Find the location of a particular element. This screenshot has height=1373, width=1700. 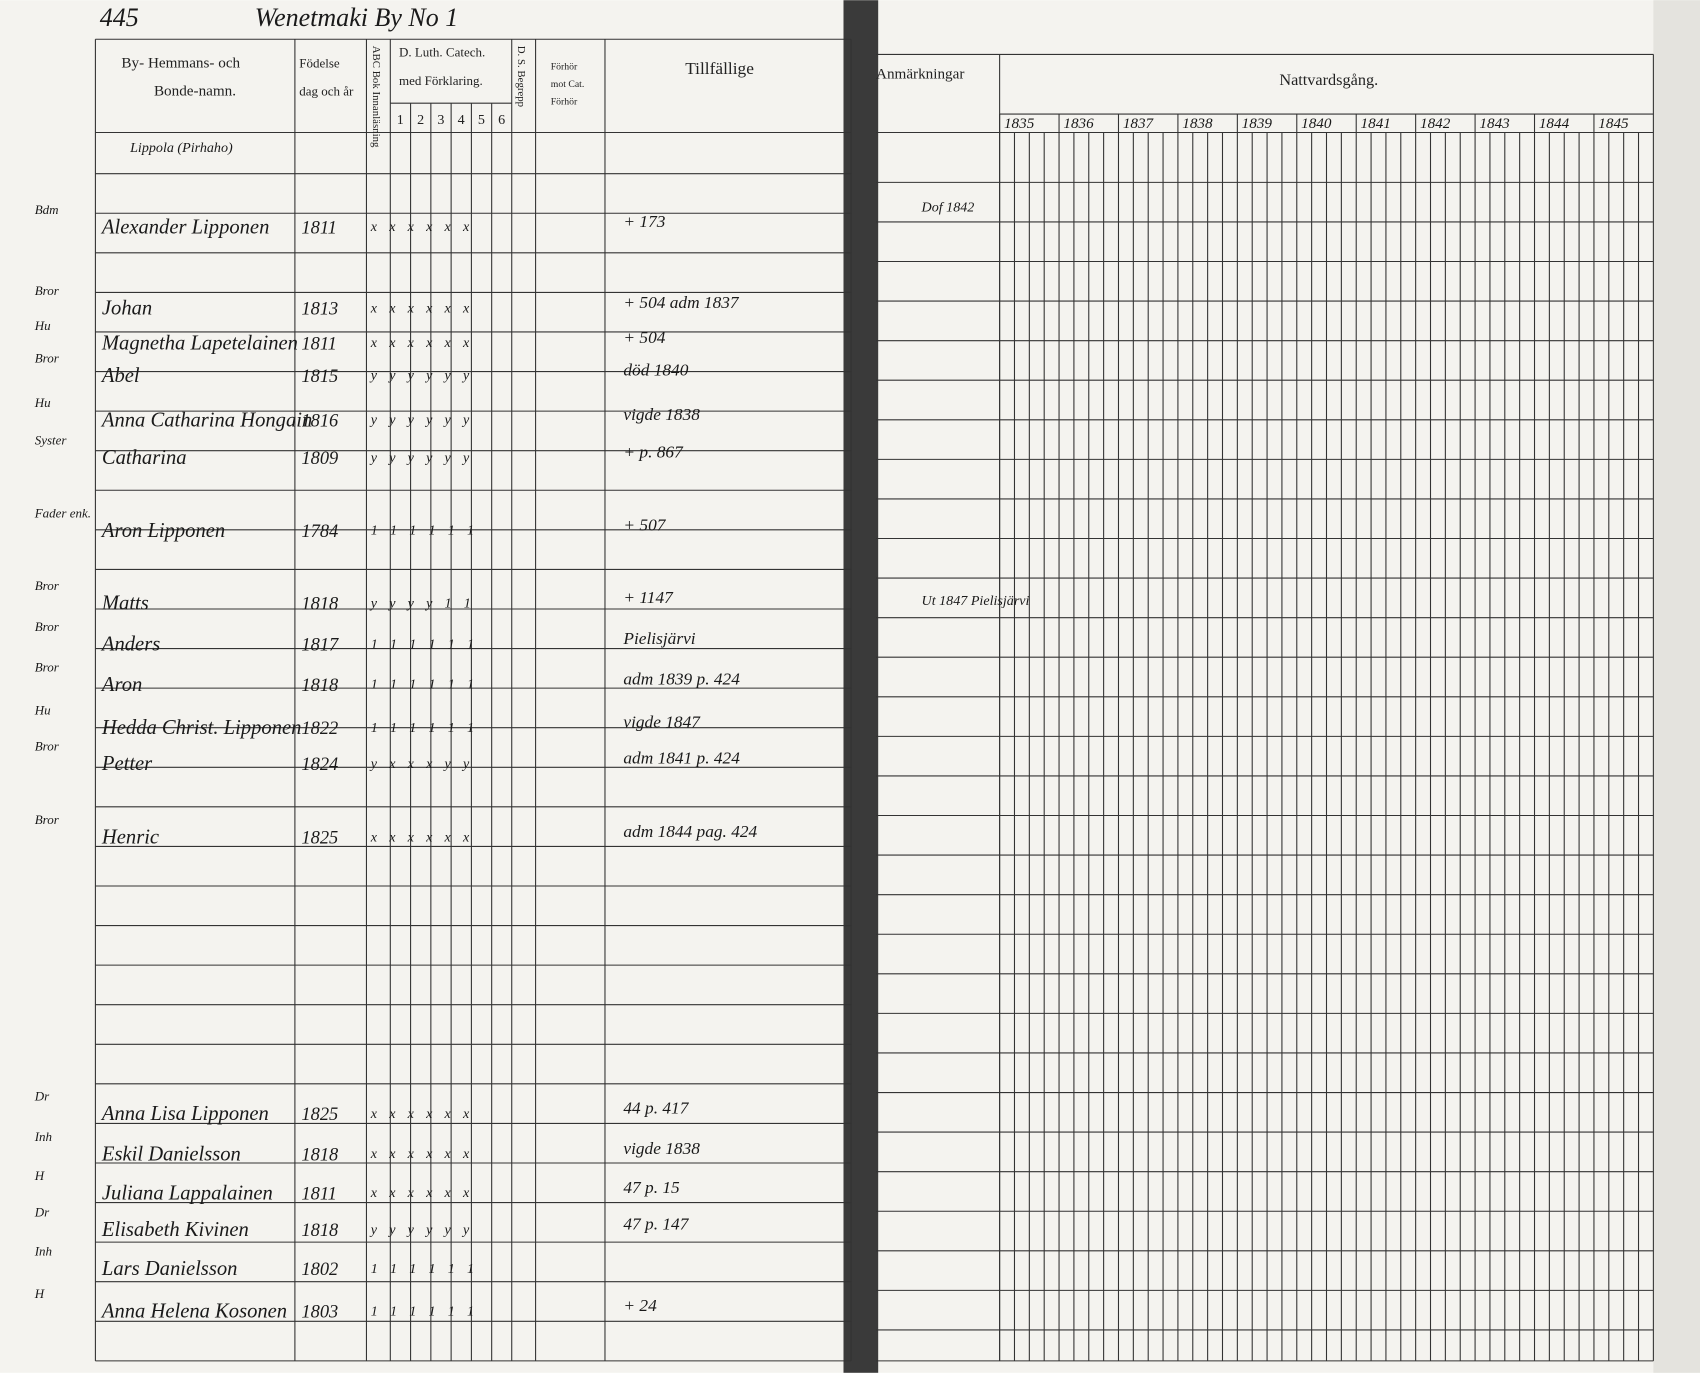

person-name: Petter is located at coordinates (127, 764).